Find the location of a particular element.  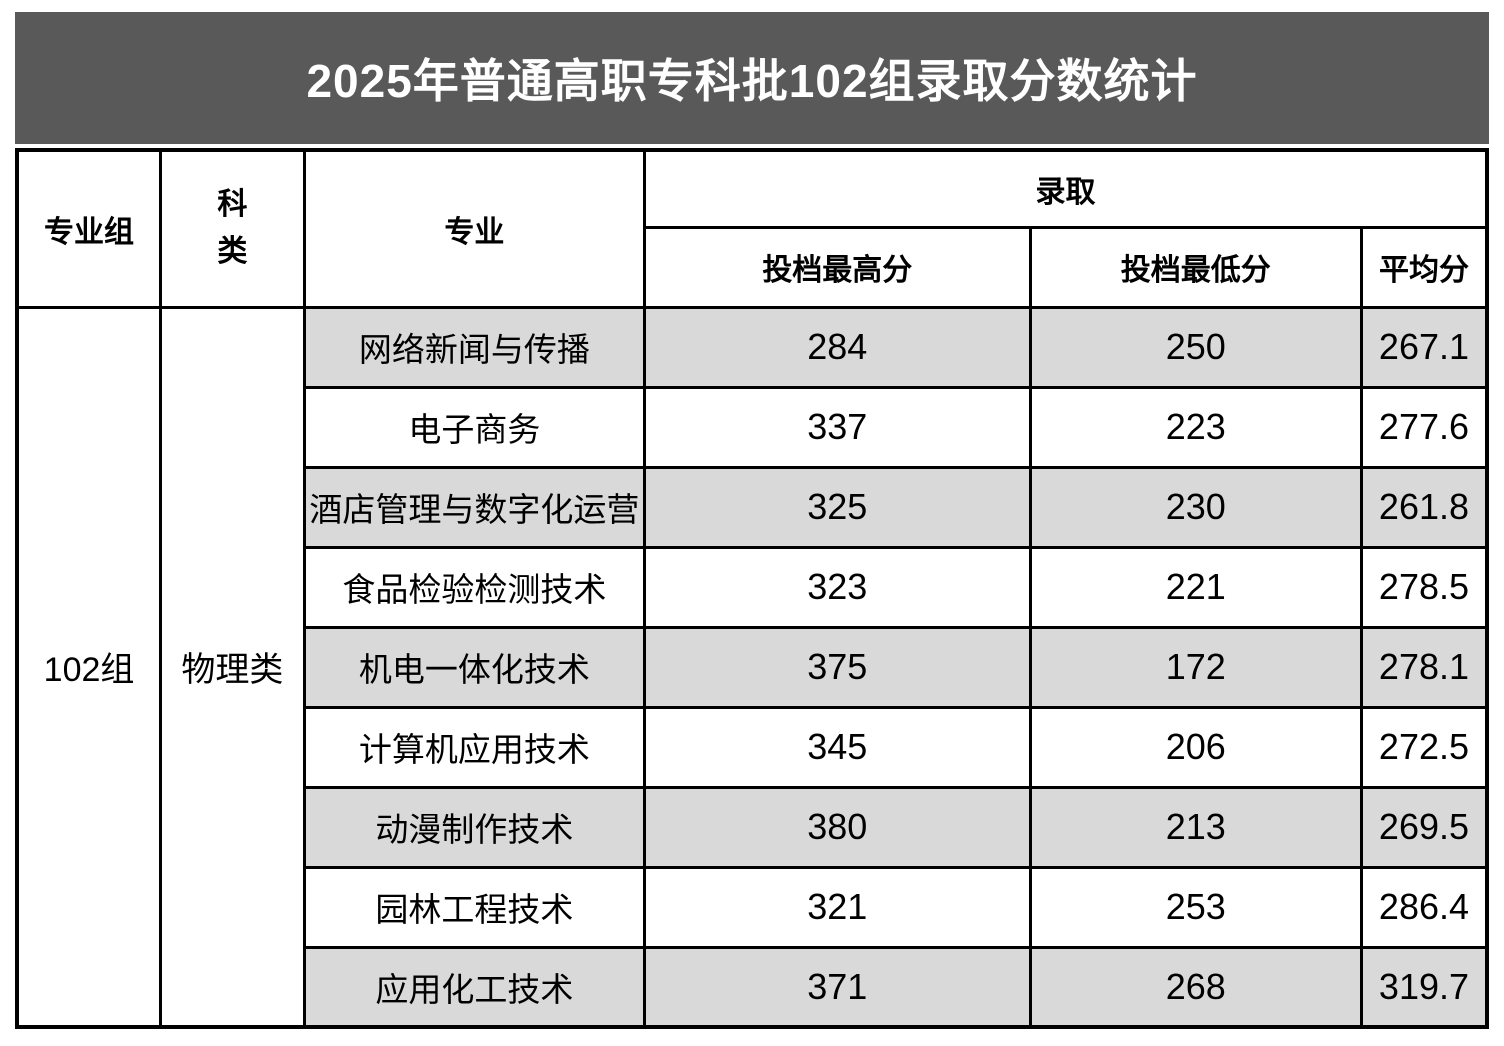

cell-max-score: 284 is located at coordinates (837, 347).